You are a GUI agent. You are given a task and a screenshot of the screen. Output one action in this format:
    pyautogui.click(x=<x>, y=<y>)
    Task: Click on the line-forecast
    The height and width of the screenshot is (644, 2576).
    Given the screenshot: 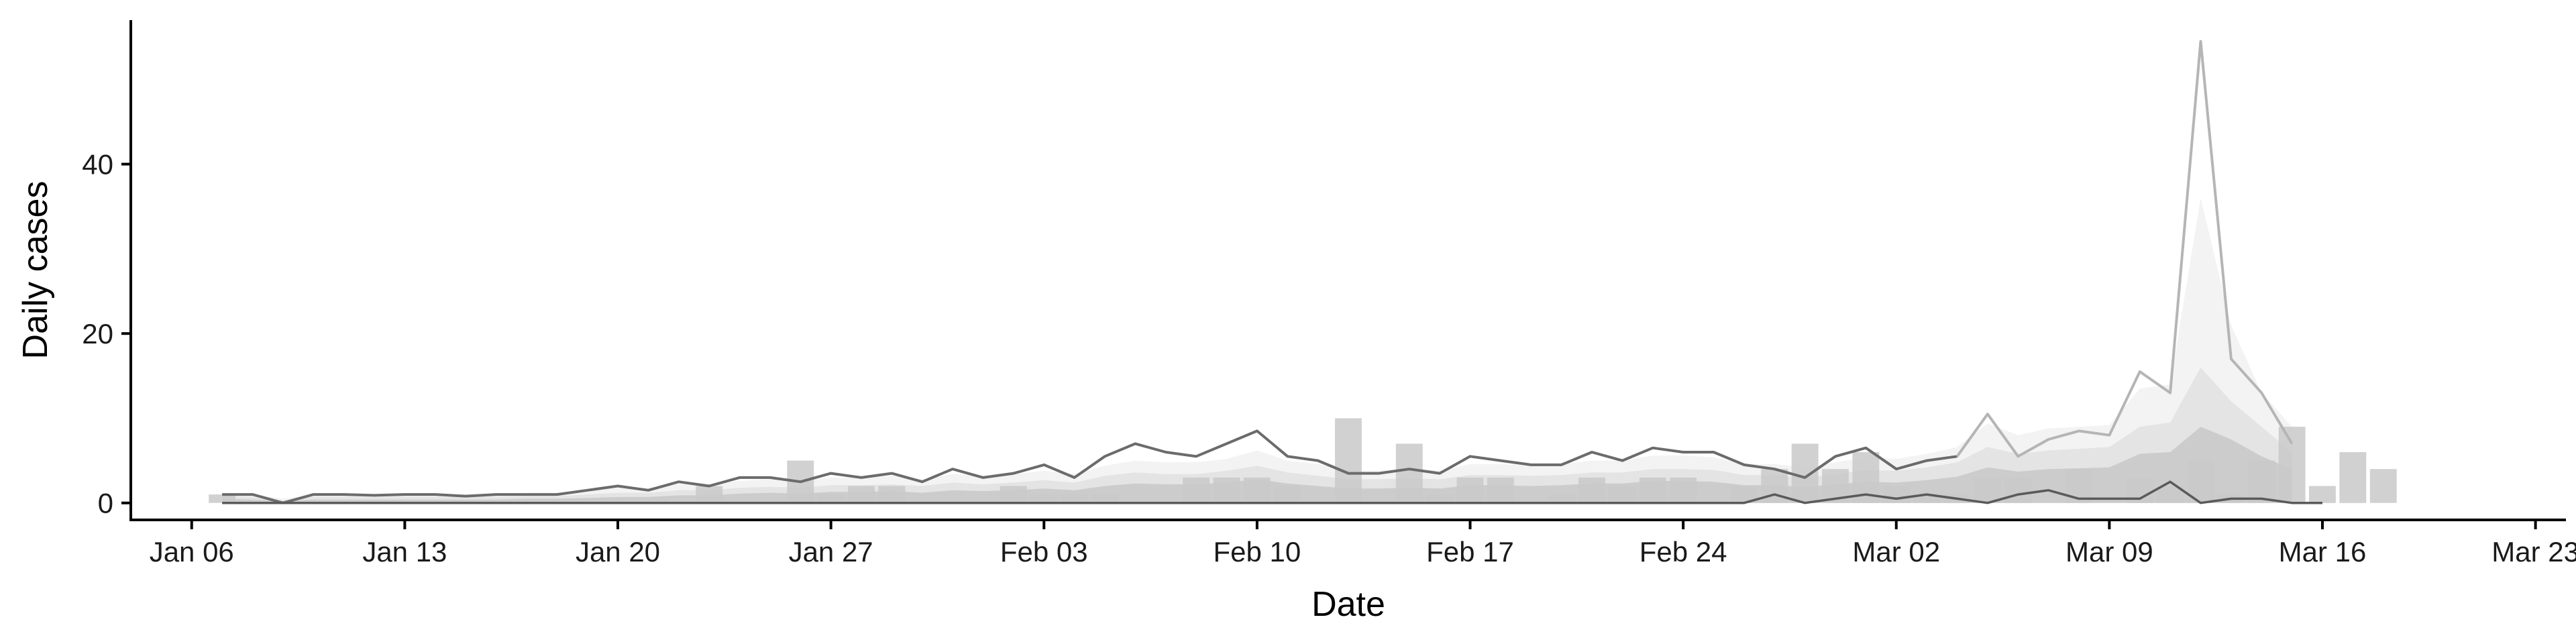 What is the action you would take?
    pyautogui.click(x=2124, y=249)
    